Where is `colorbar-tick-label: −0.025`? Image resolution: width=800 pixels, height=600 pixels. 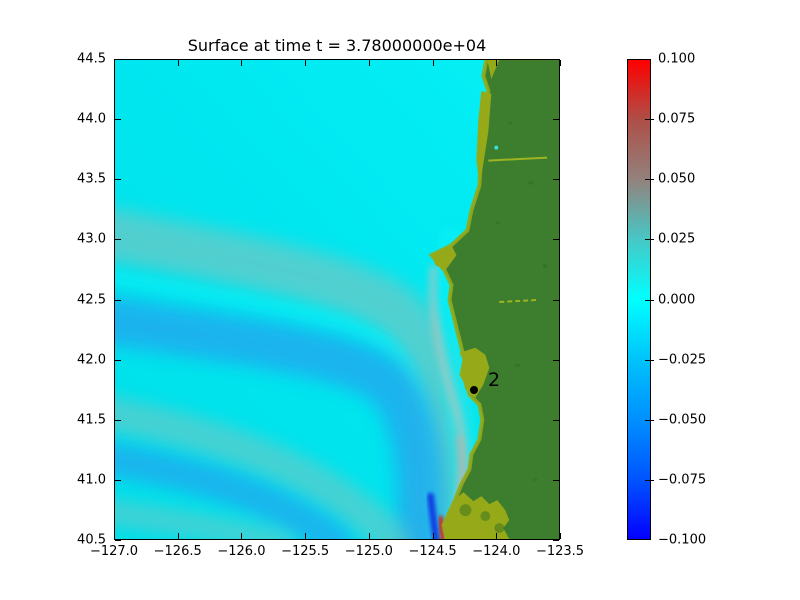 colorbar-tick-label: −0.025 is located at coordinates (682, 360).